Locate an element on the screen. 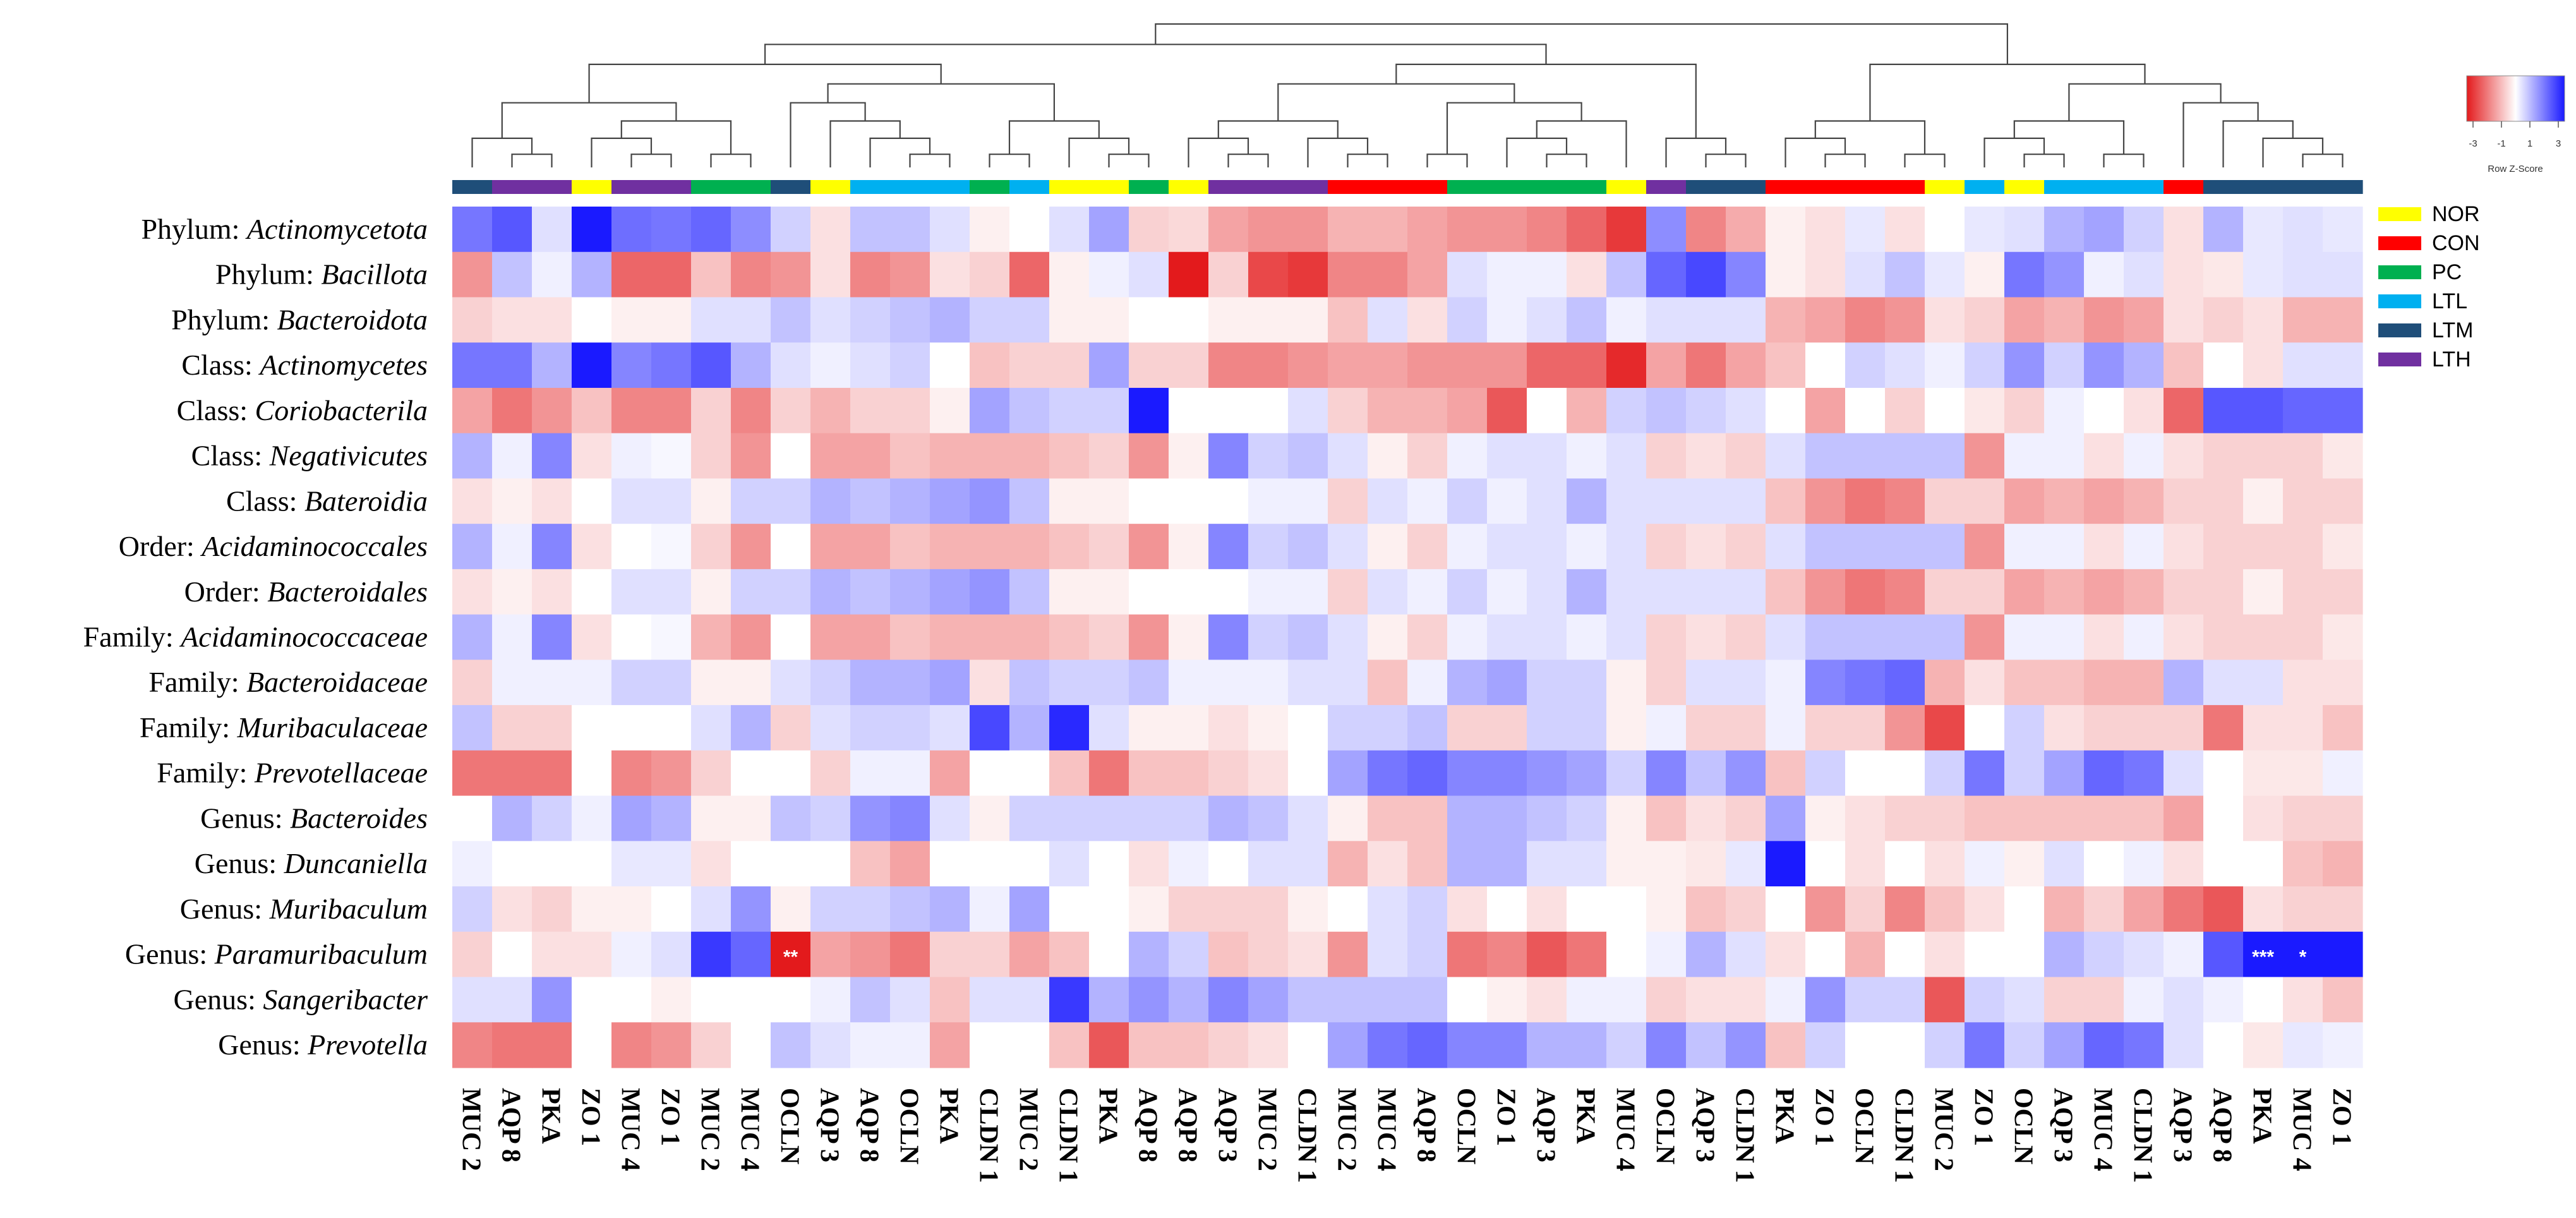 The image size is (2576, 1218). row-label: Class: Bateroidia is located at coordinates (327, 501).